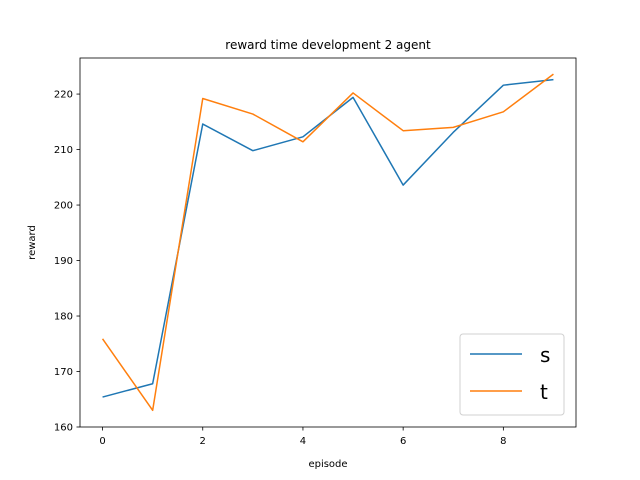 Image resolution: width=640 pixels, height=480 pixels. I want to click on x-axis-ticks: 0 2 4 6 8, so click(303, 437).